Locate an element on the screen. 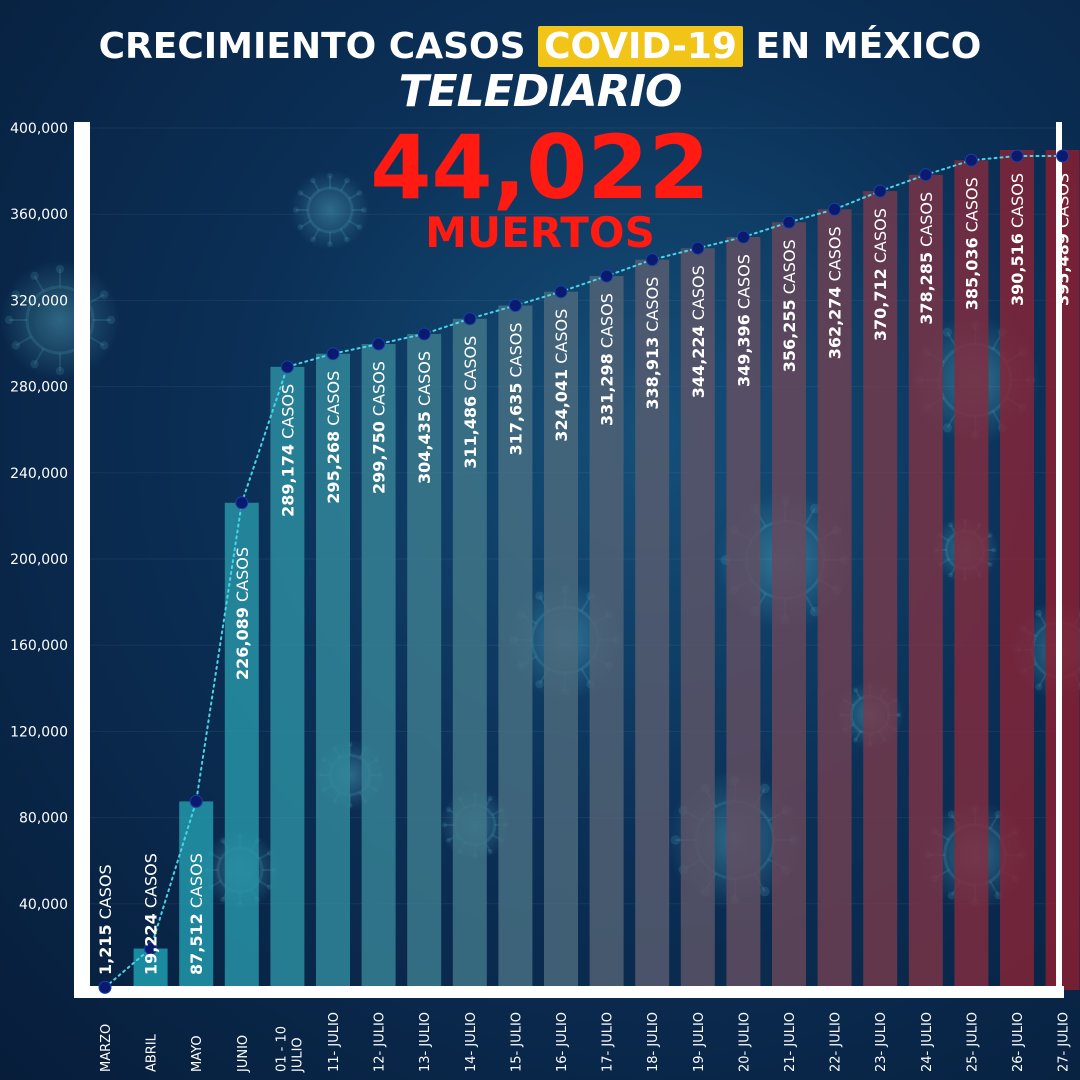 The width and height of the screenshot is (1080, 1080). value-label: 378,285 CASOS is located at coordinates (926, 258).